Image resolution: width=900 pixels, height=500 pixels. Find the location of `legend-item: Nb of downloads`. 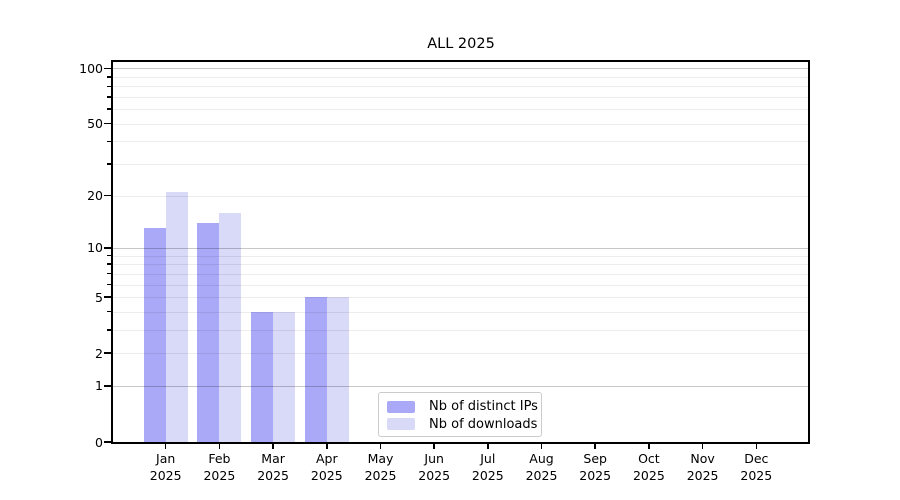

legend-item: Nb of downloads is located at coordinates (462, 425).